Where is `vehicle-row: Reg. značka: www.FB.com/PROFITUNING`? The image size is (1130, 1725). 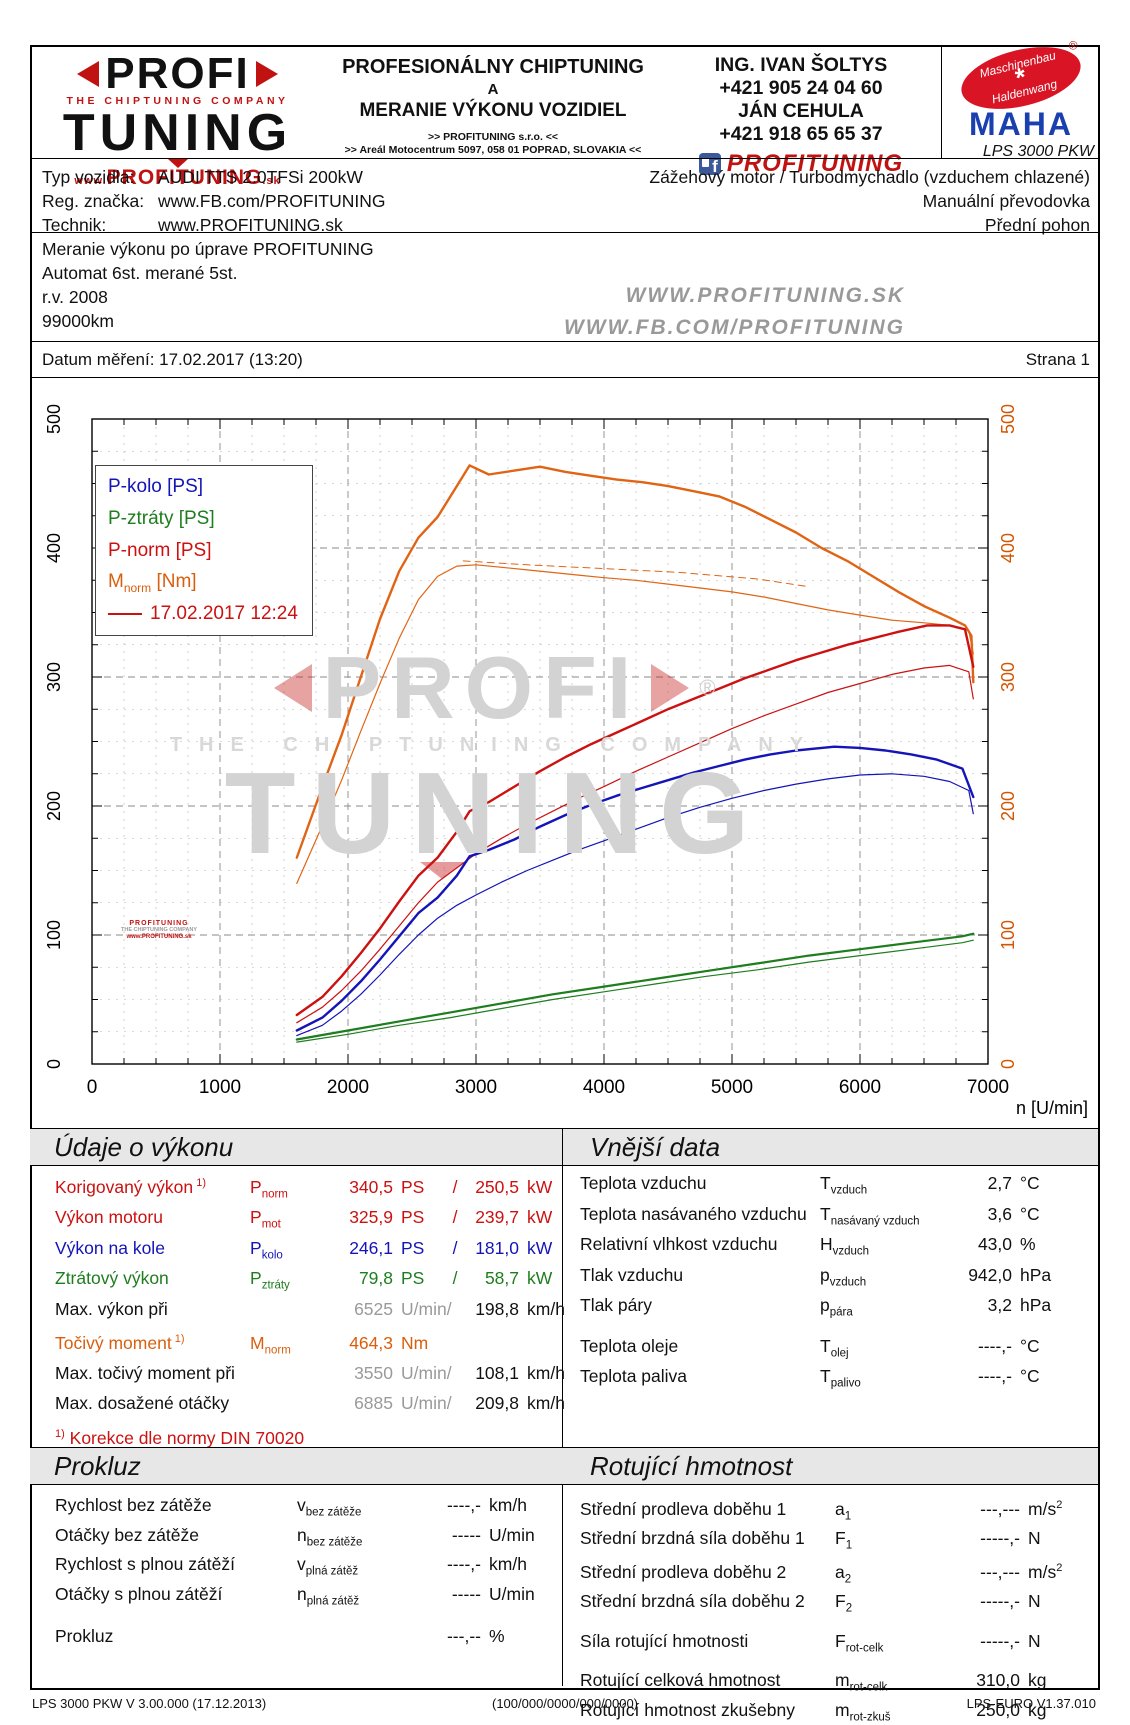 vehicle-row: Reg. značka: www.FB.com/PROFITUNING is located at coordinates (214, 201).